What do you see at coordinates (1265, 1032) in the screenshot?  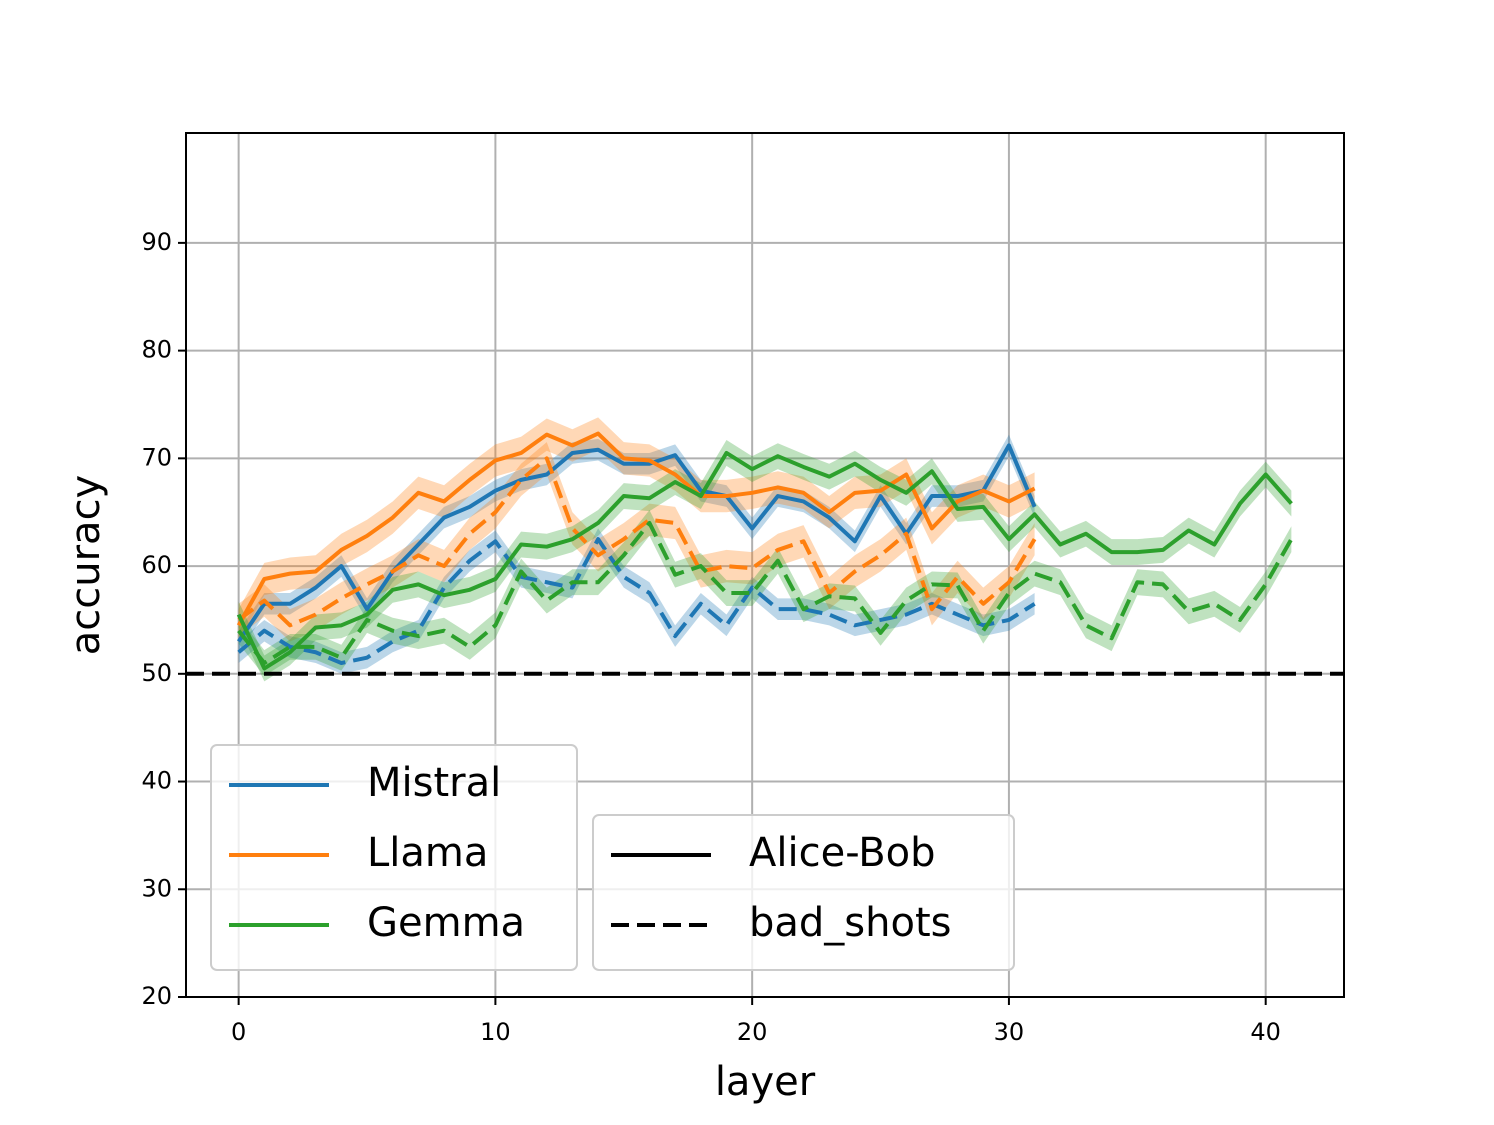 I see `x-tick-label: 40` at bounding box center [1265, 1032].